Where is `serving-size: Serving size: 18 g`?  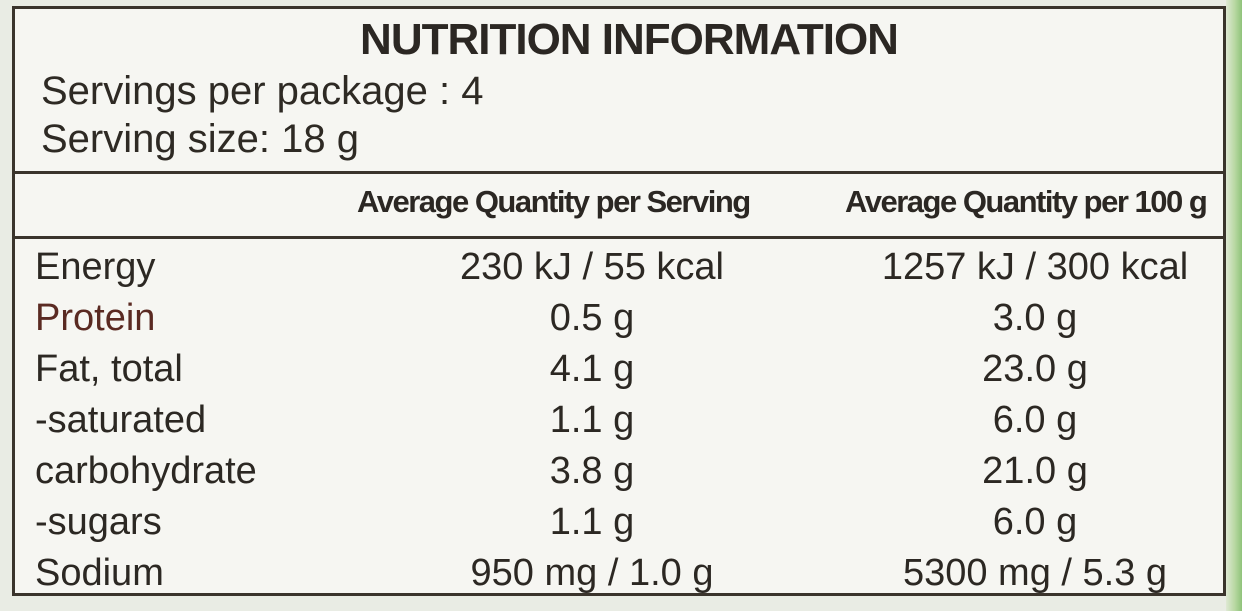 serving-size: Serving size: 18 g is located at coordinates (200, 139).